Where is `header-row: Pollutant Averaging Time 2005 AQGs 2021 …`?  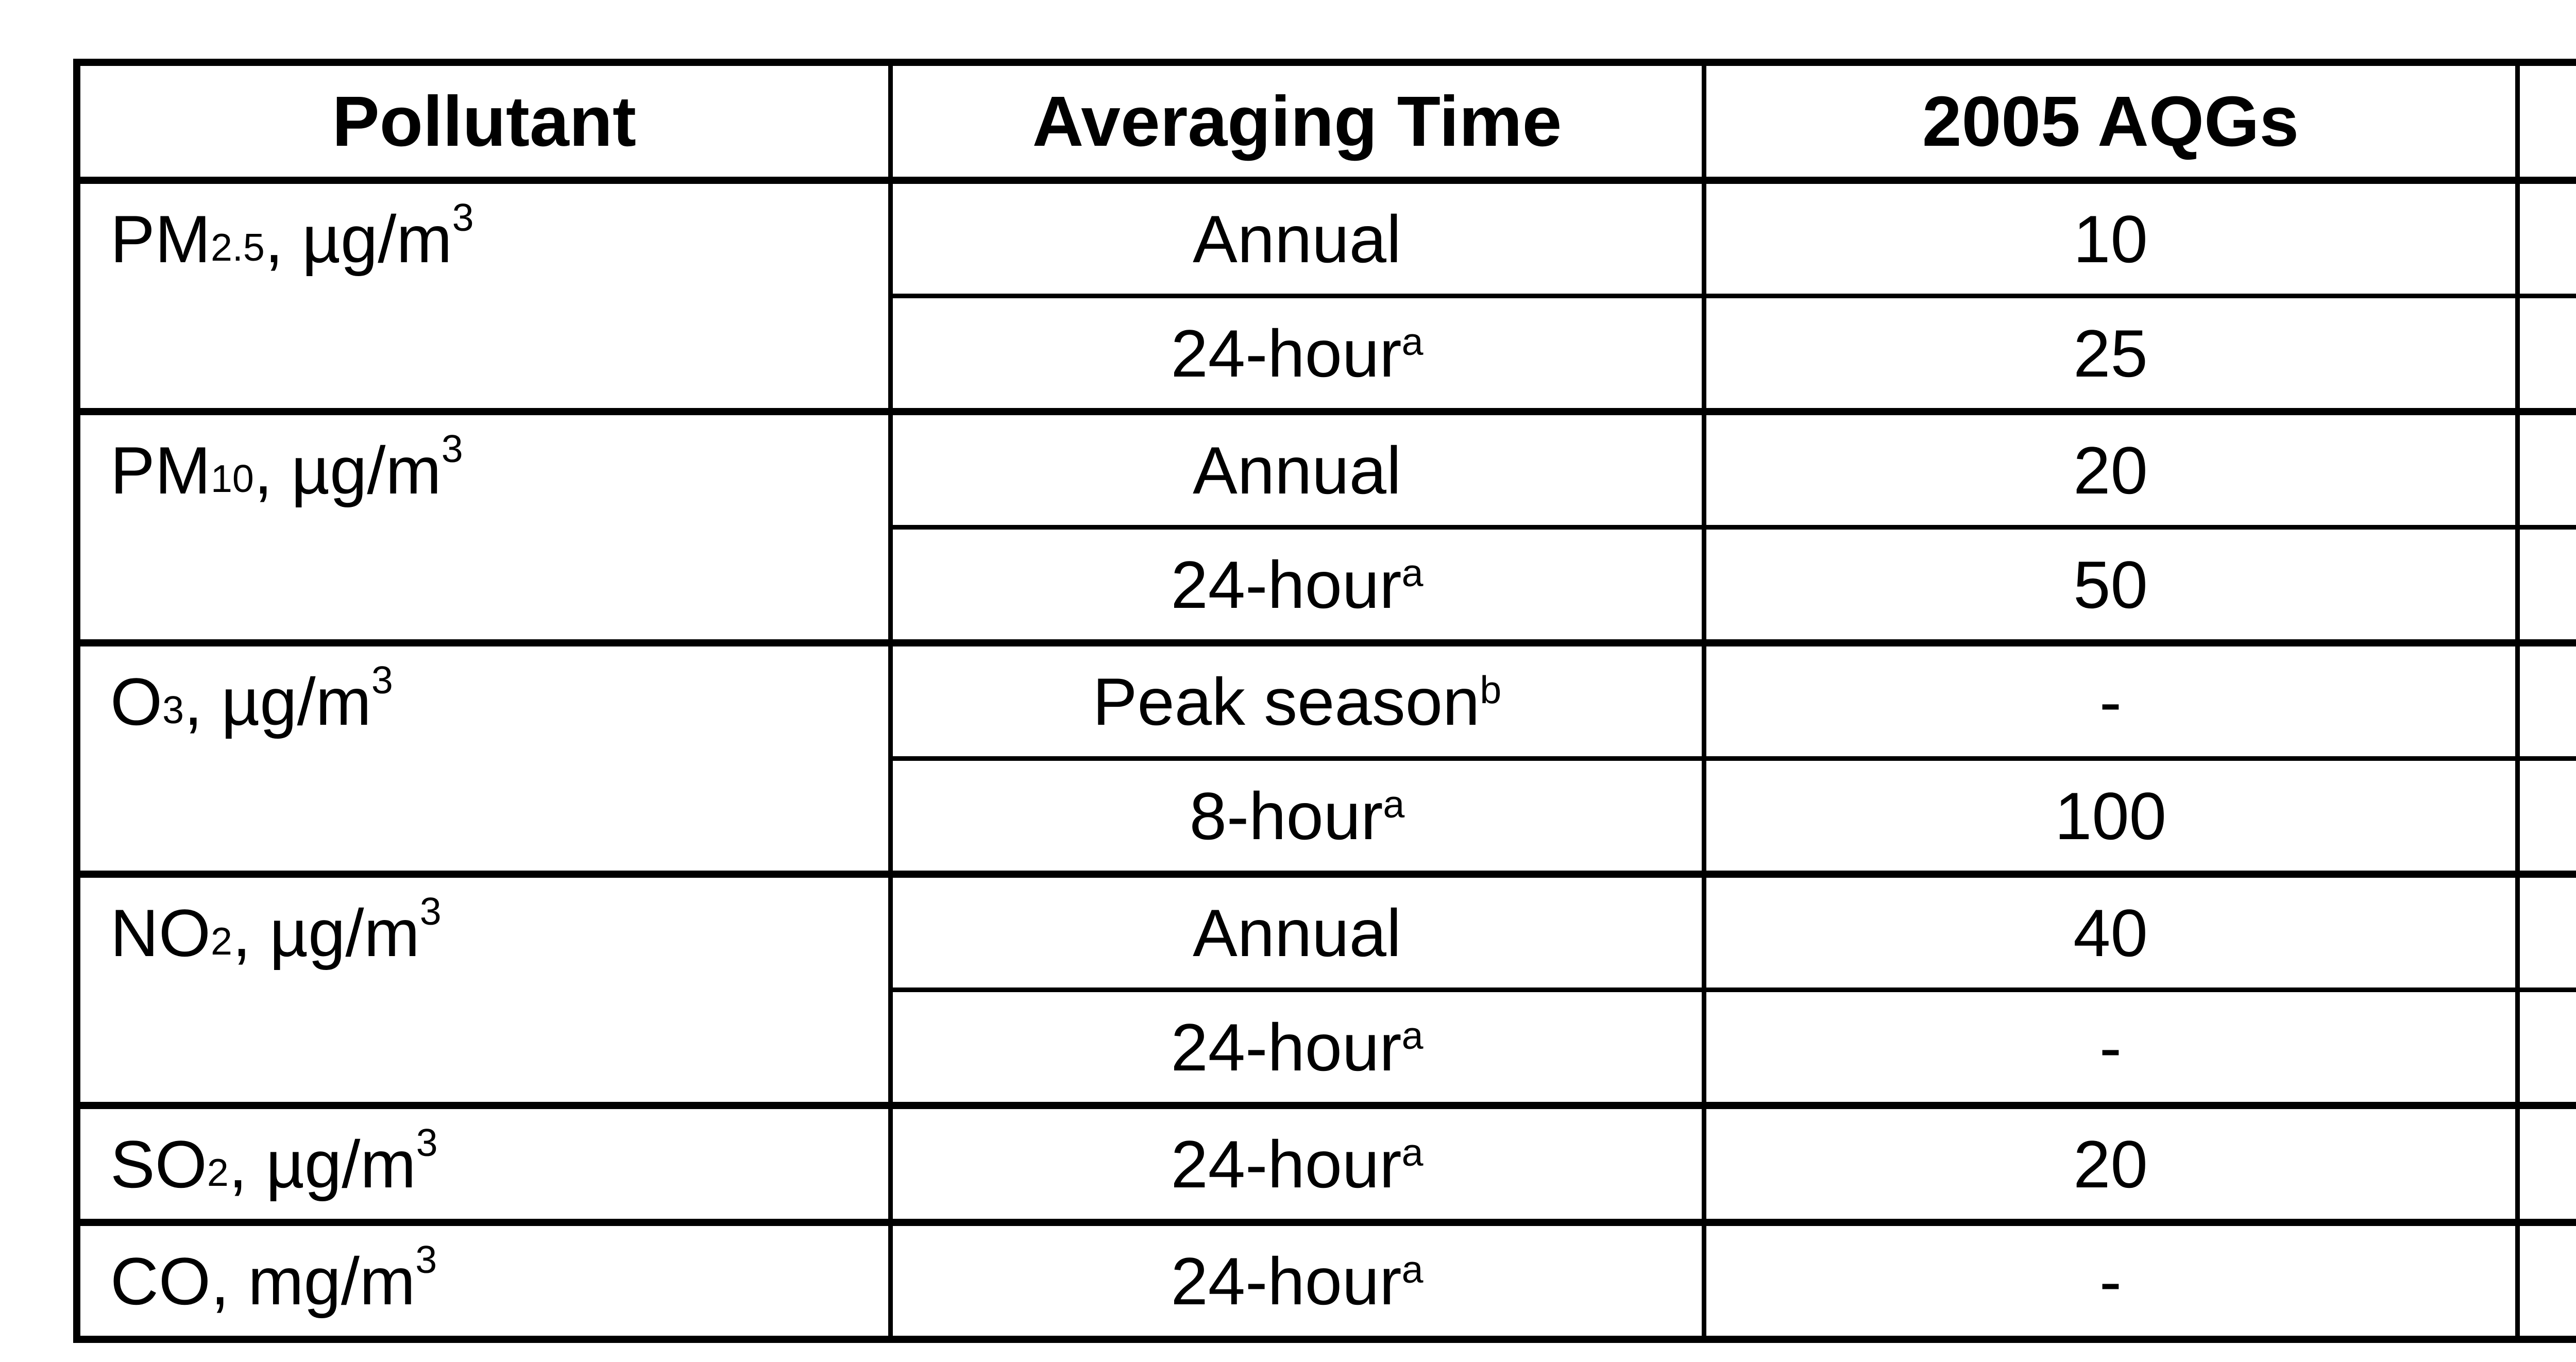
header-row: Pollutant Averaging Time 2005 AQGs 2021 … is located at coordinates (1325, 121).